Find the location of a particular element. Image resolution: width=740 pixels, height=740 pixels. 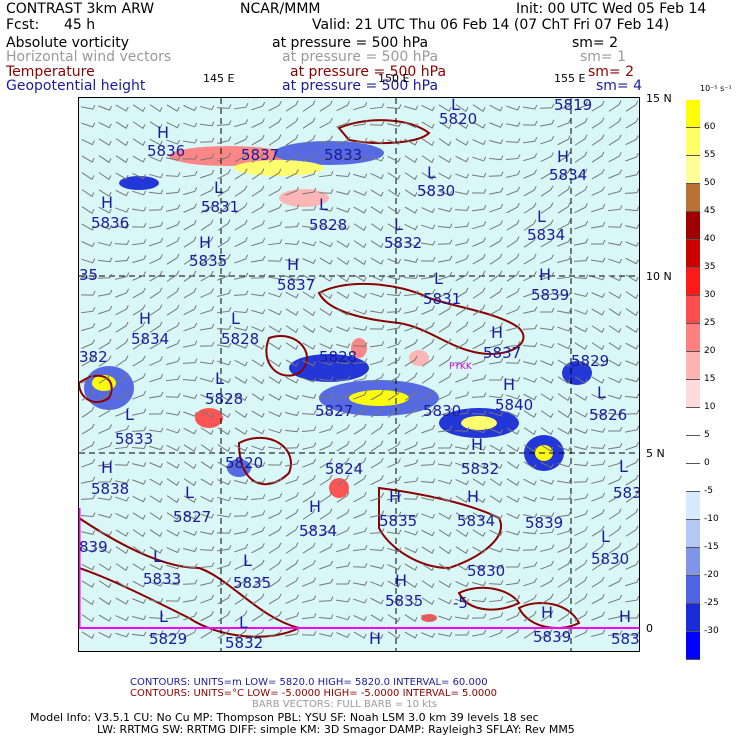

height-value: 5835 is located at coordinates (404, 601).